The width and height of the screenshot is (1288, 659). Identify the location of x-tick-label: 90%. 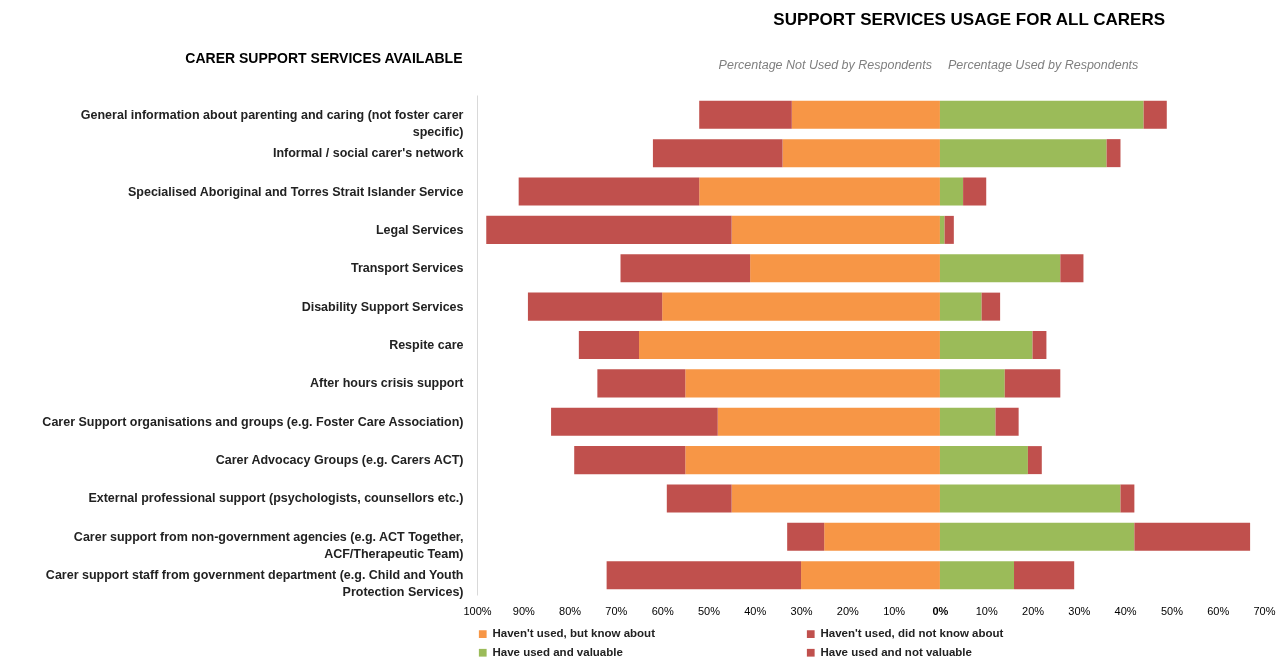
(524, 610).